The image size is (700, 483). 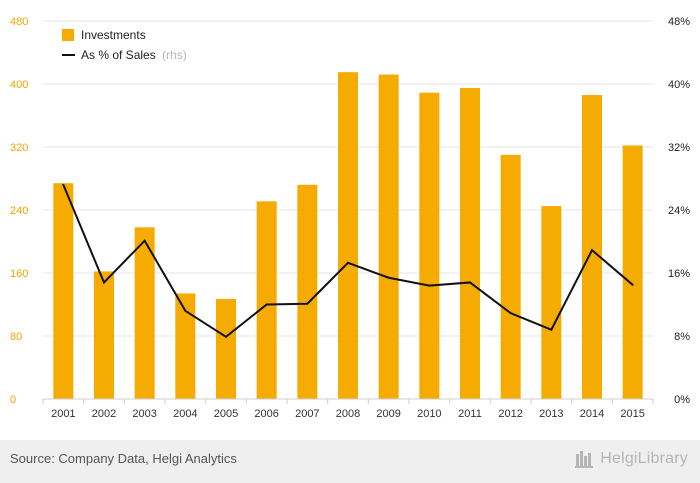 What do you see at coordinates (16, 337) in the screenshot?
I see `y-left-tick-label: 80` at bounding box center [16, 337].